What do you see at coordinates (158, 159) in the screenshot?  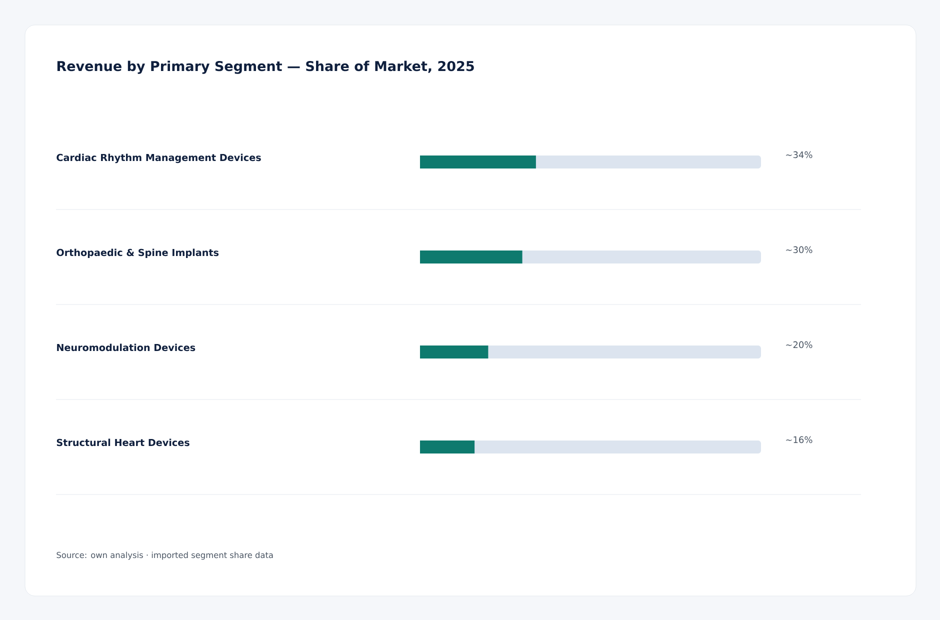 I see `y-tick-label: Cardiac Rhythm Management Devices` at bounding box center [158, 159].